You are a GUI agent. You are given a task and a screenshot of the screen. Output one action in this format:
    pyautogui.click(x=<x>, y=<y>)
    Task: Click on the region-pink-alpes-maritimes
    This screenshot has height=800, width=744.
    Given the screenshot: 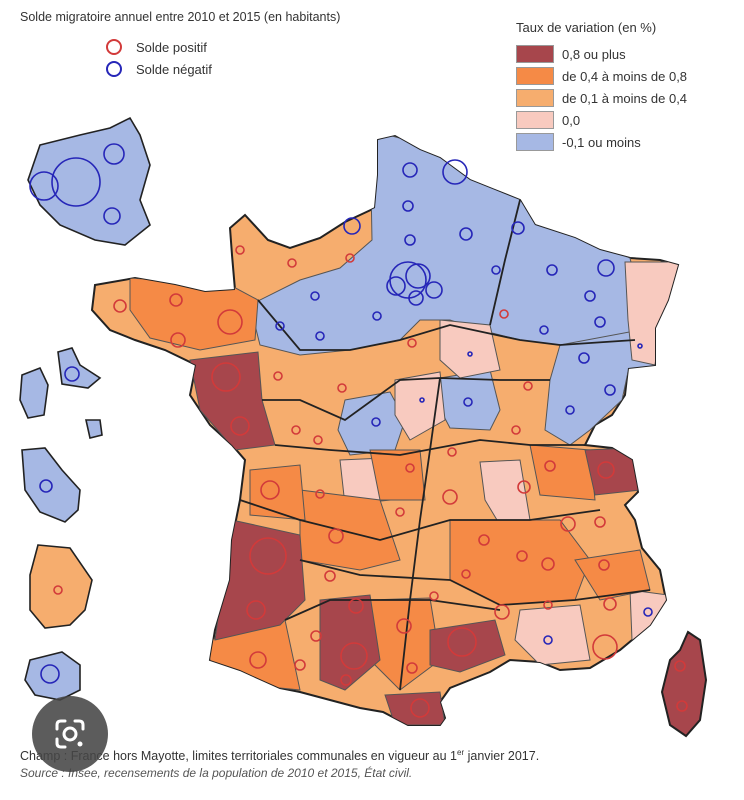 What is the action you would take?
    pyautogui.click(x=649, y=615)
    